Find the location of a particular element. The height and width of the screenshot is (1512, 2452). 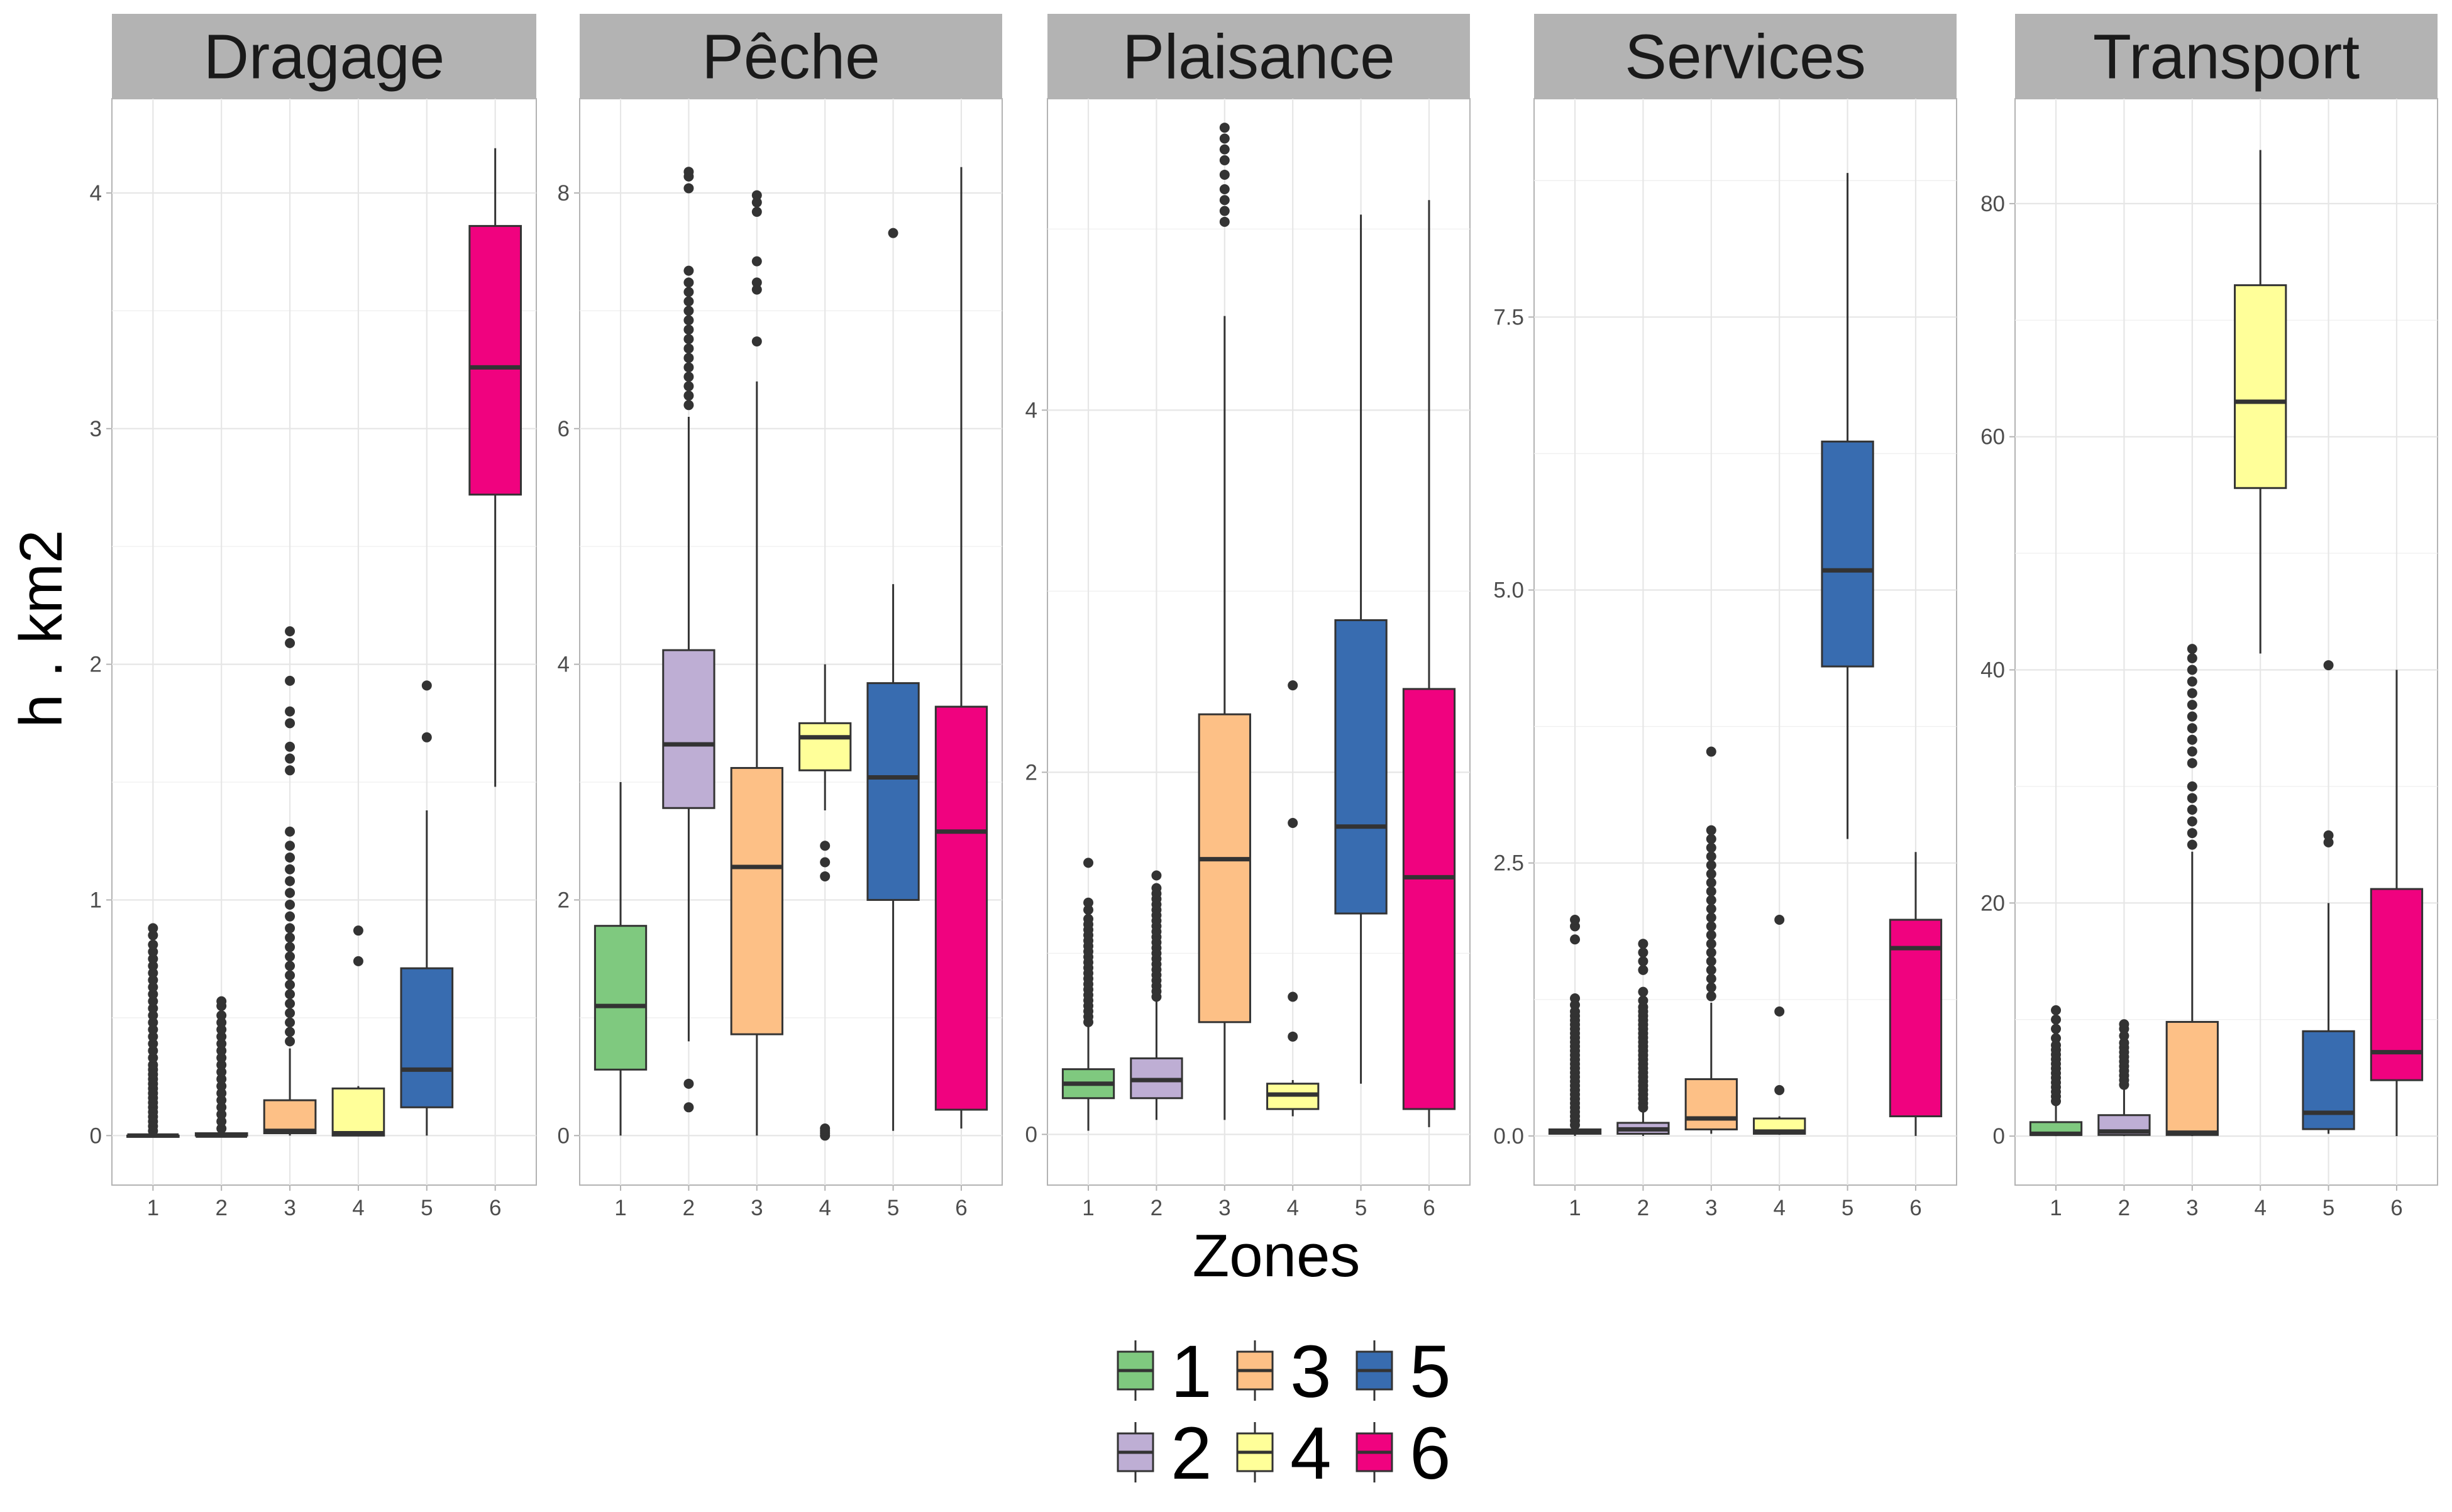

y-tick-label: 20 is located at coordinates (1992, 903).